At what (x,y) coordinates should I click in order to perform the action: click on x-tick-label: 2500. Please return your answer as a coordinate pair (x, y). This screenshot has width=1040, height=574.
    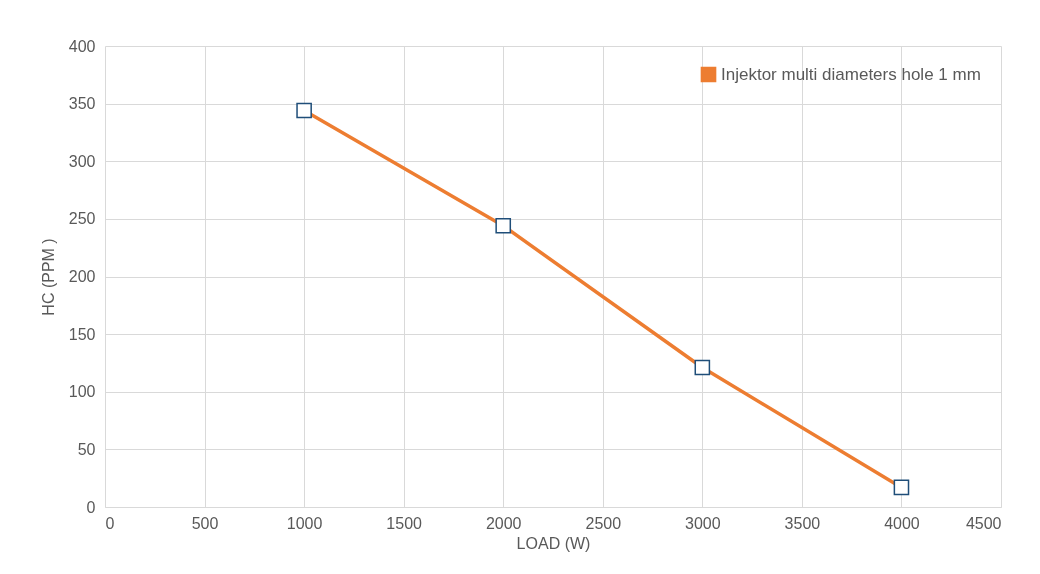
    Looking at the image, I should click on (603, 523).